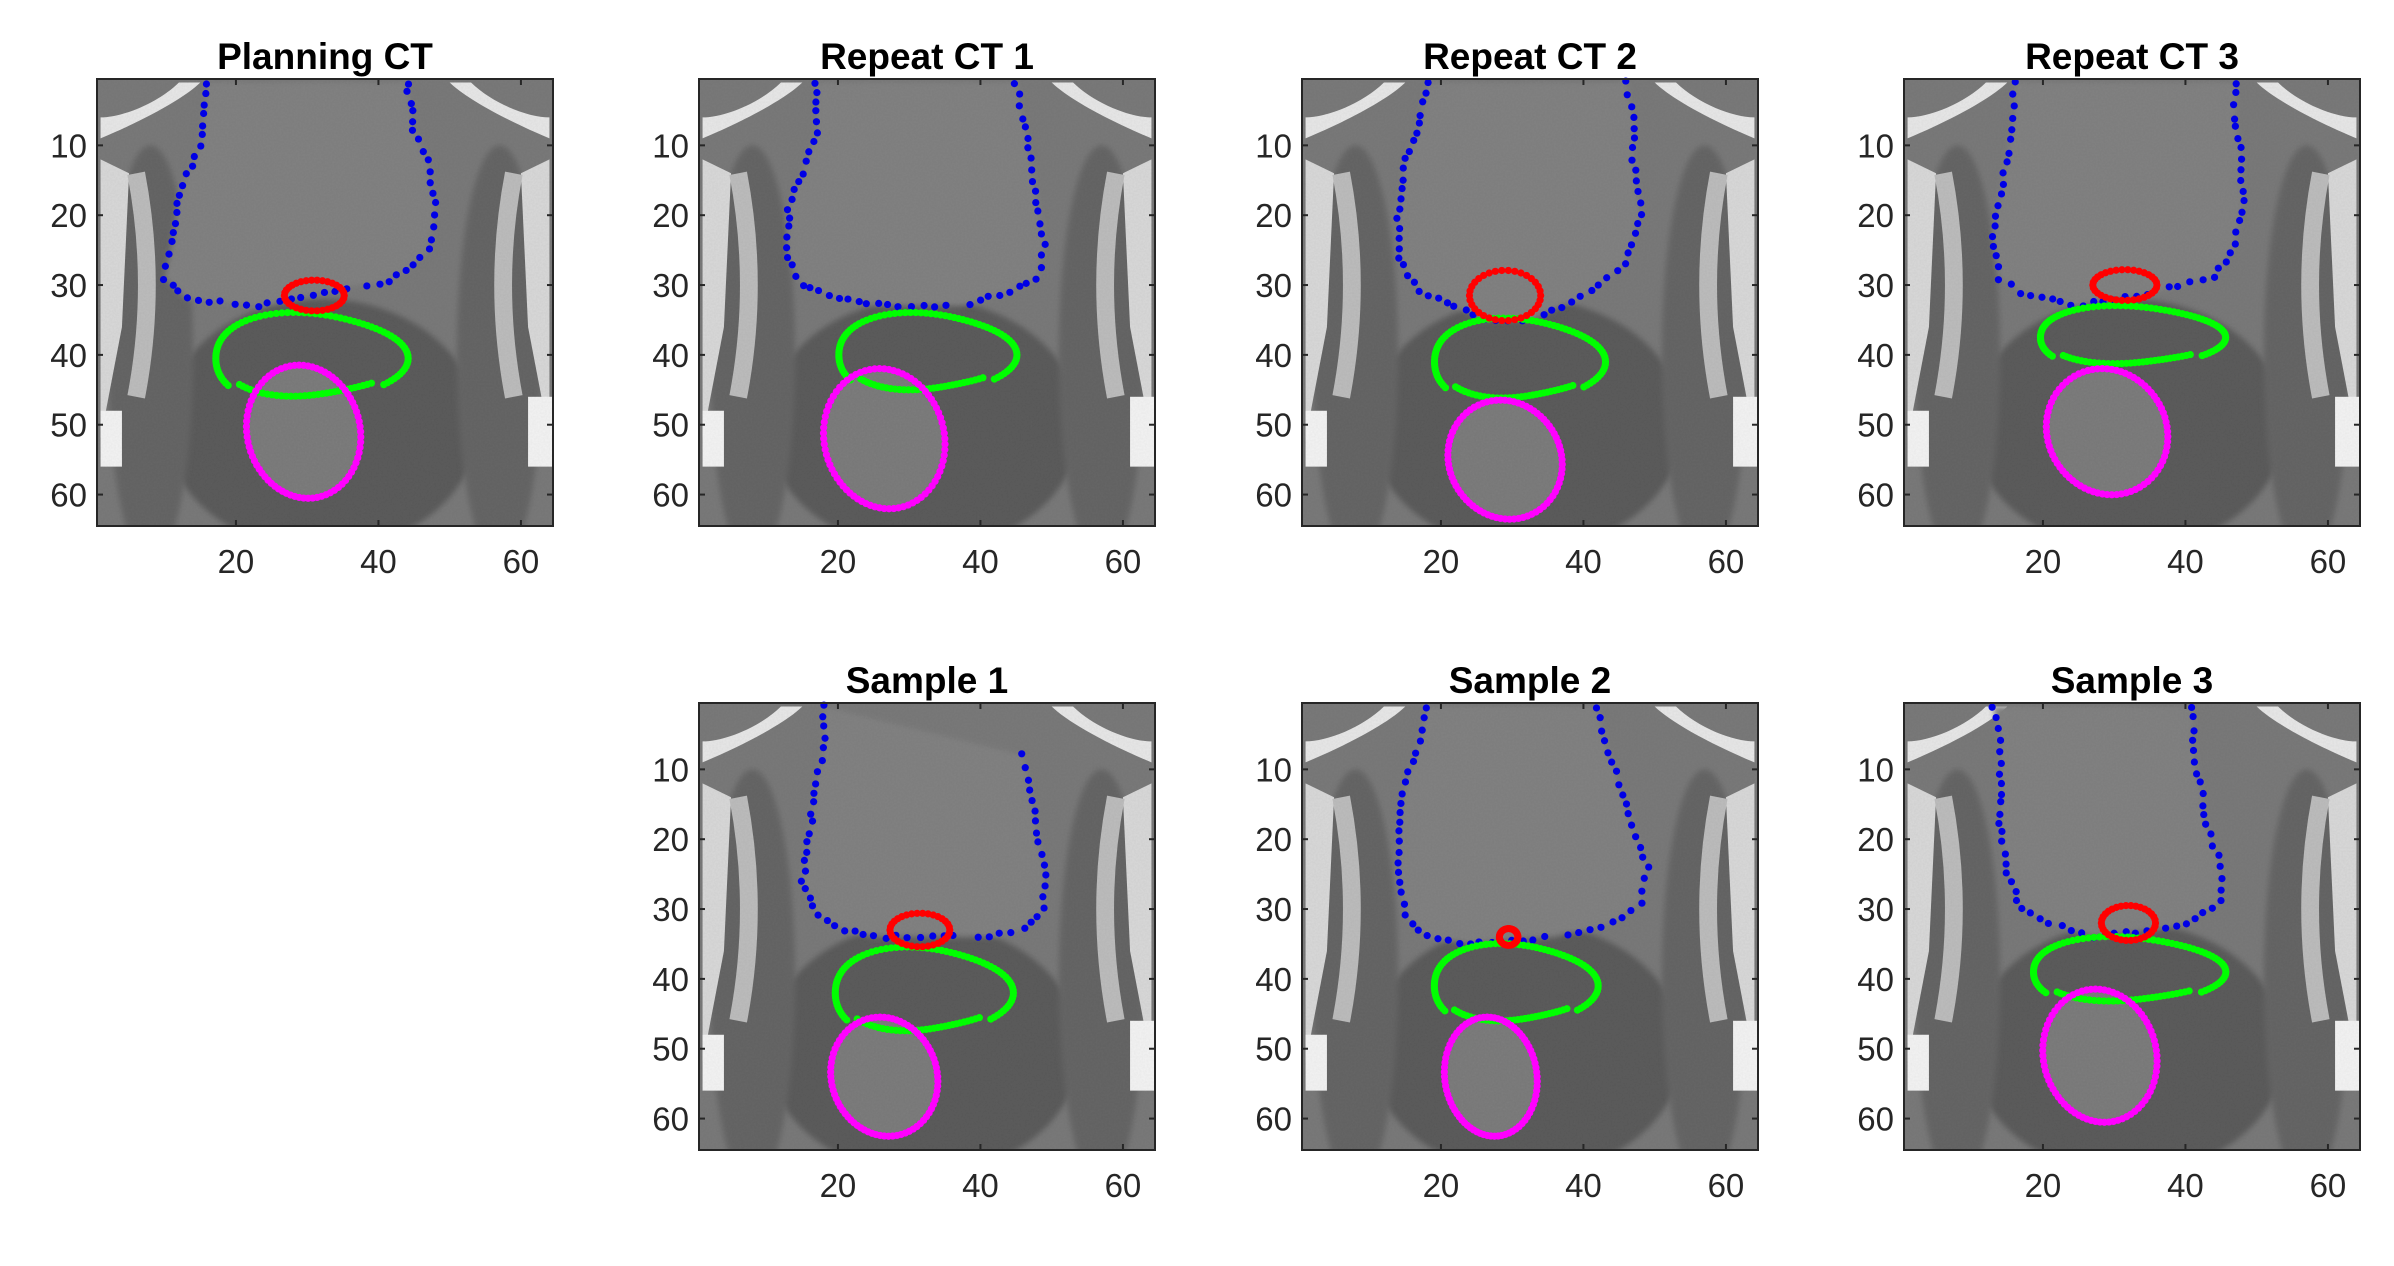  Describe the element at coordinates (2043, 561) in the screenshot. I see `x-tick-label: 20` at that location.